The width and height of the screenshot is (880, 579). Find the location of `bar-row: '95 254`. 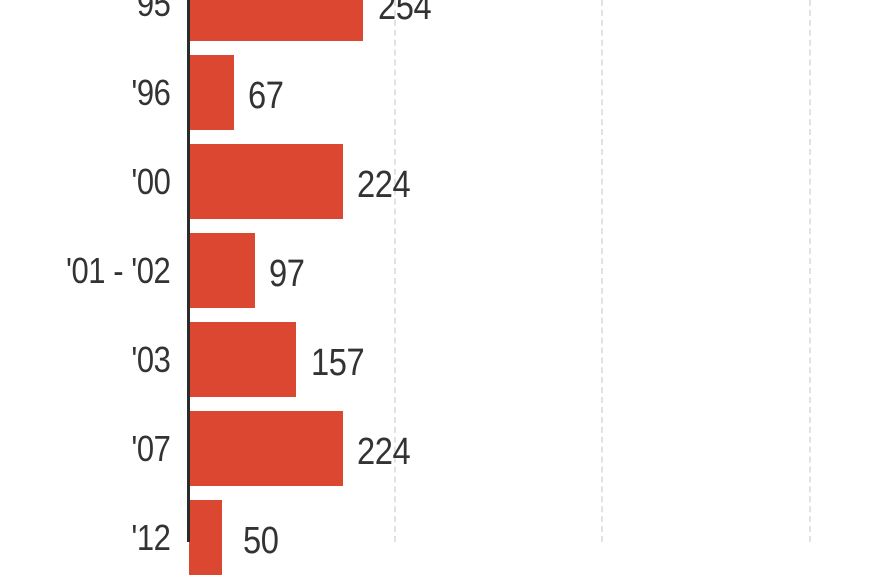

bar-row: '95 254 is located at coordinates (440, 20).